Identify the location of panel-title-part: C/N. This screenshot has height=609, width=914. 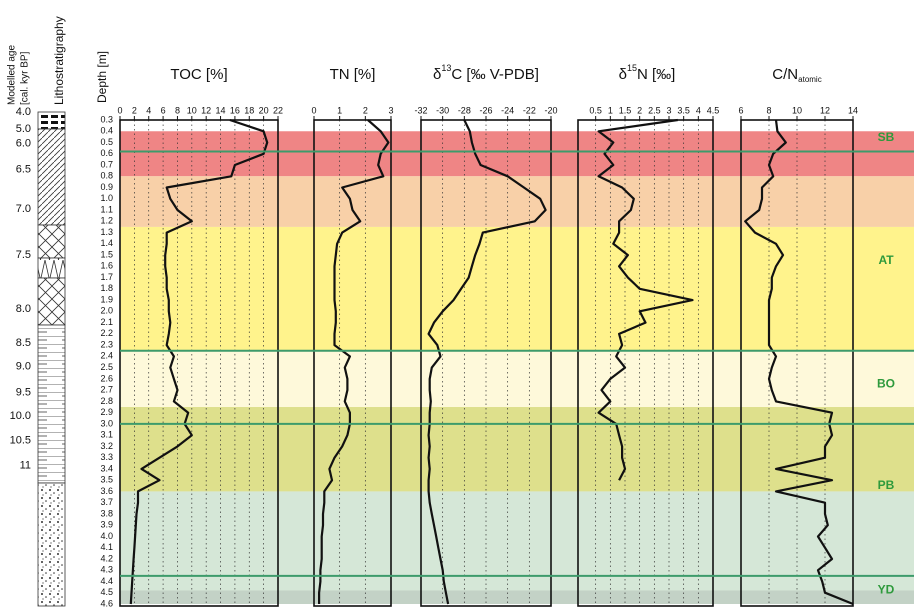
(785, 74).